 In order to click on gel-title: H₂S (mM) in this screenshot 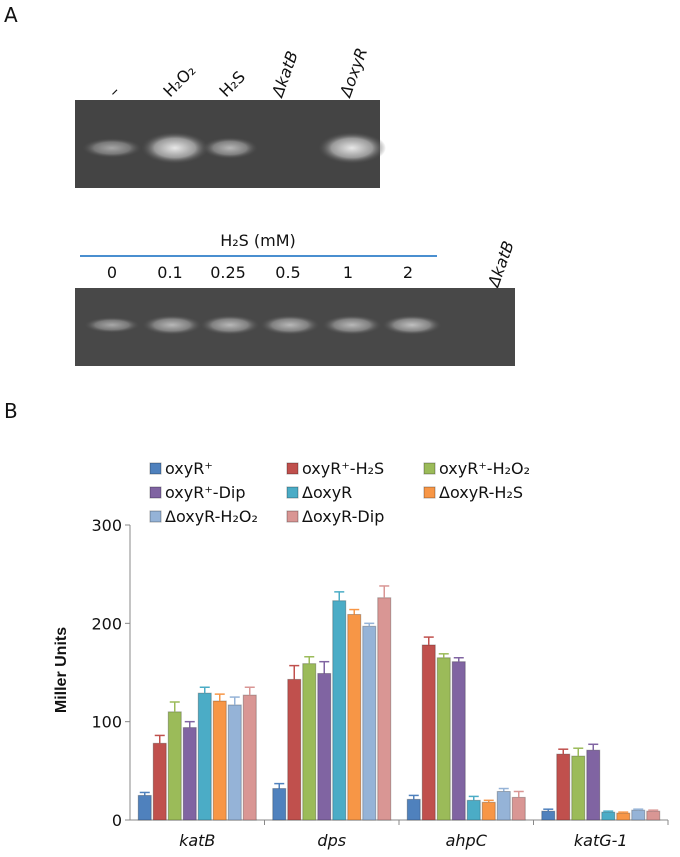, I will do `click(258, 240)`.